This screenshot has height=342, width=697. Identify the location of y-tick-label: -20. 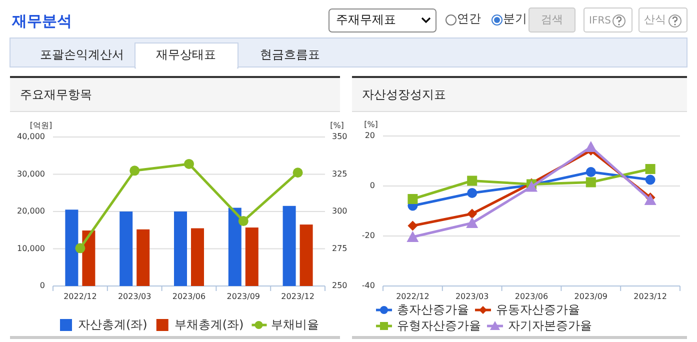
(368, 235).